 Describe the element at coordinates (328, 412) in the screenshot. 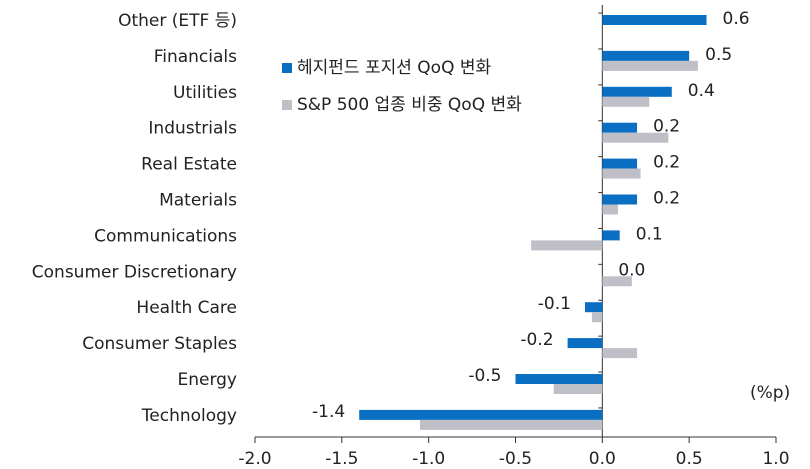

I see `data-label: -1.4` at that location.